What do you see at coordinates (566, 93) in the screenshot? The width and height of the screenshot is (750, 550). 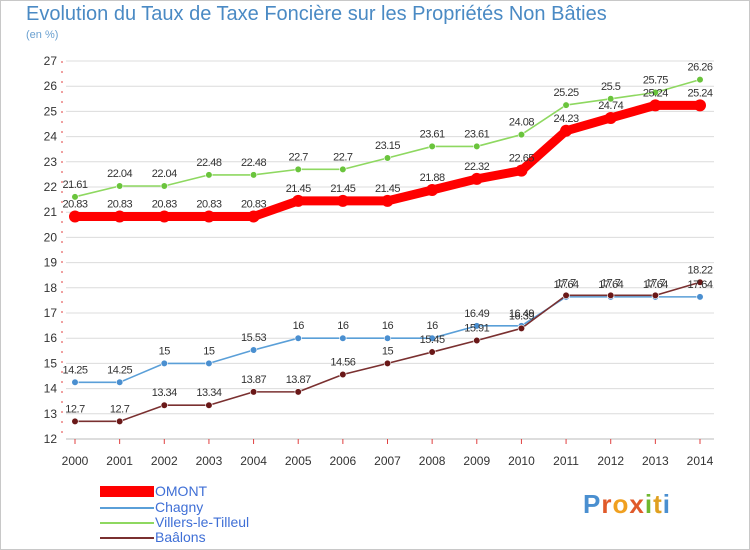 I see `data-label: 25.25` at bounding box center [566, 93].